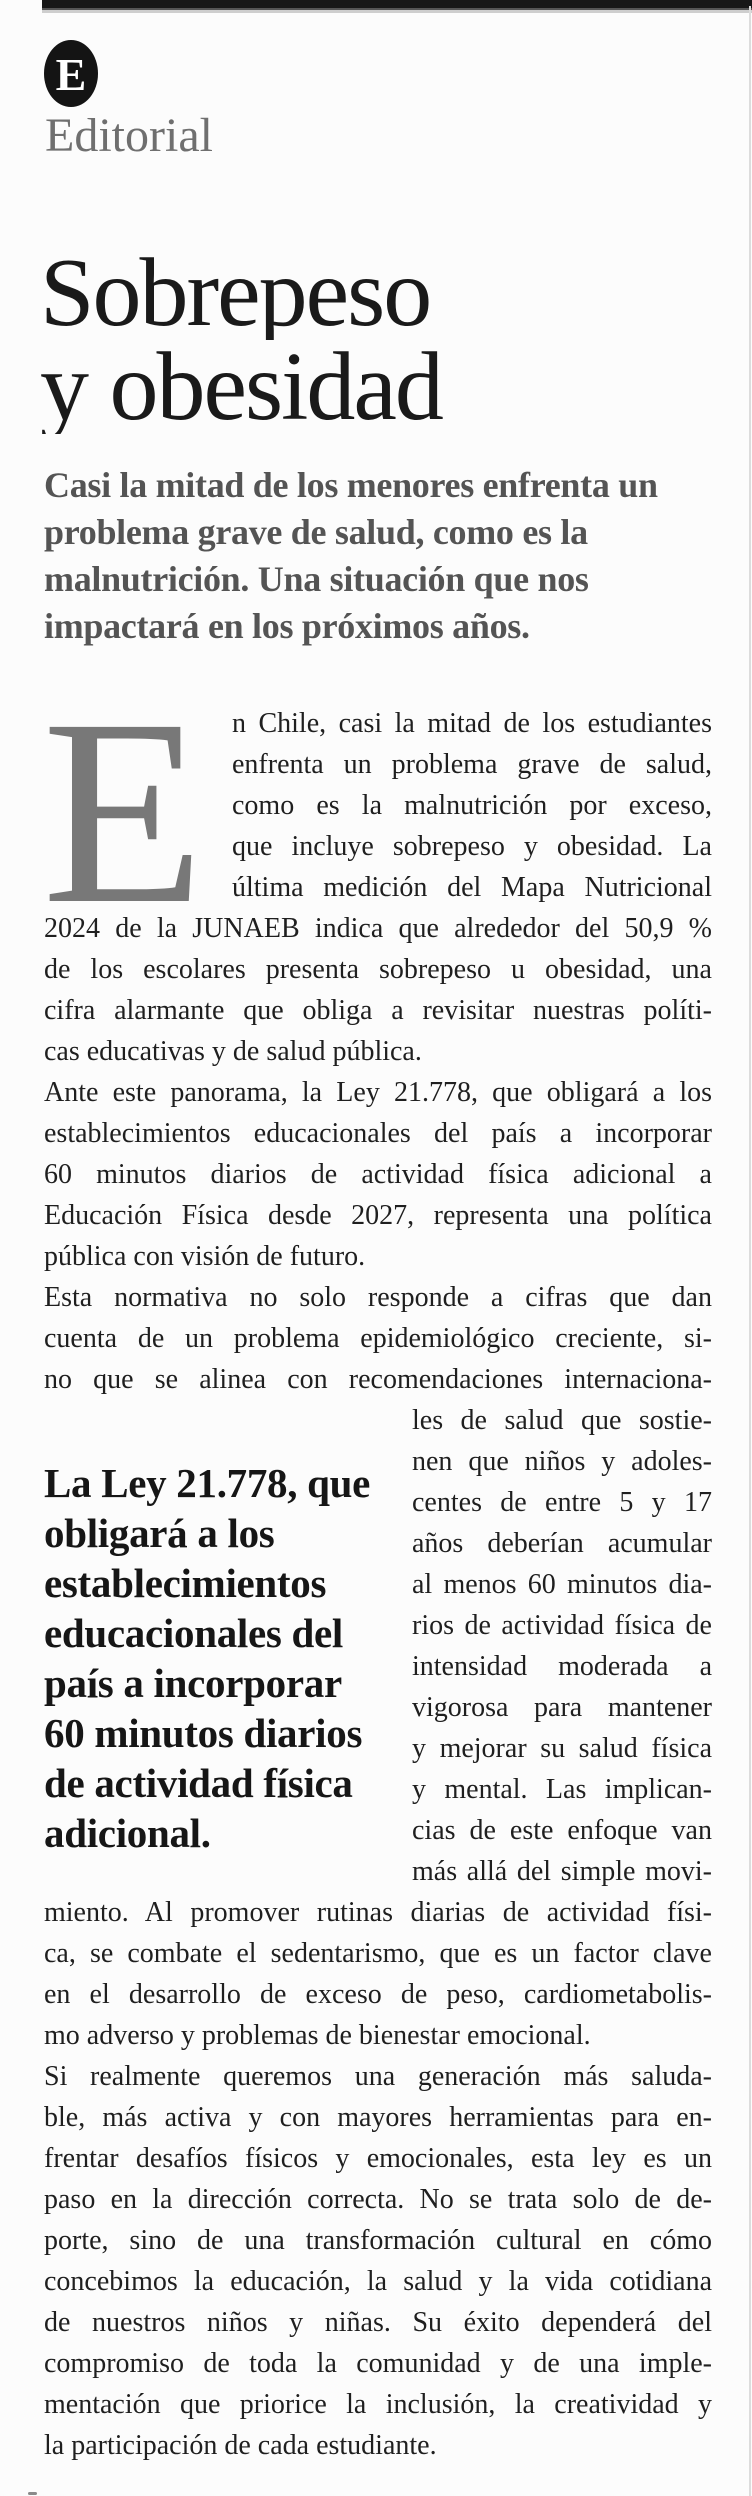  Describe the element at coordinates (159, 1533) in the screenshot. I see `pull-quote-line: obligará a los` at that location.